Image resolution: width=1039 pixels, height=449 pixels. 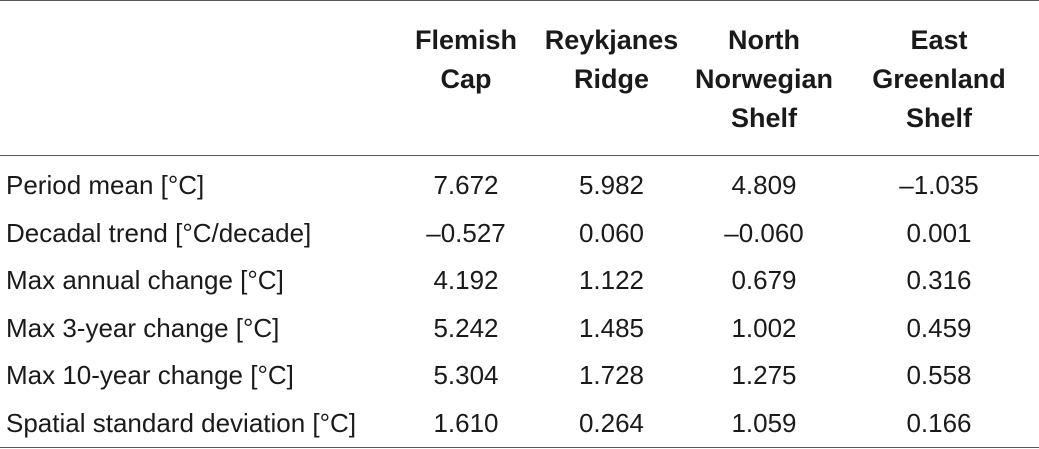 I want to click on table-cell: 0.558, so click(x=939, y=375).